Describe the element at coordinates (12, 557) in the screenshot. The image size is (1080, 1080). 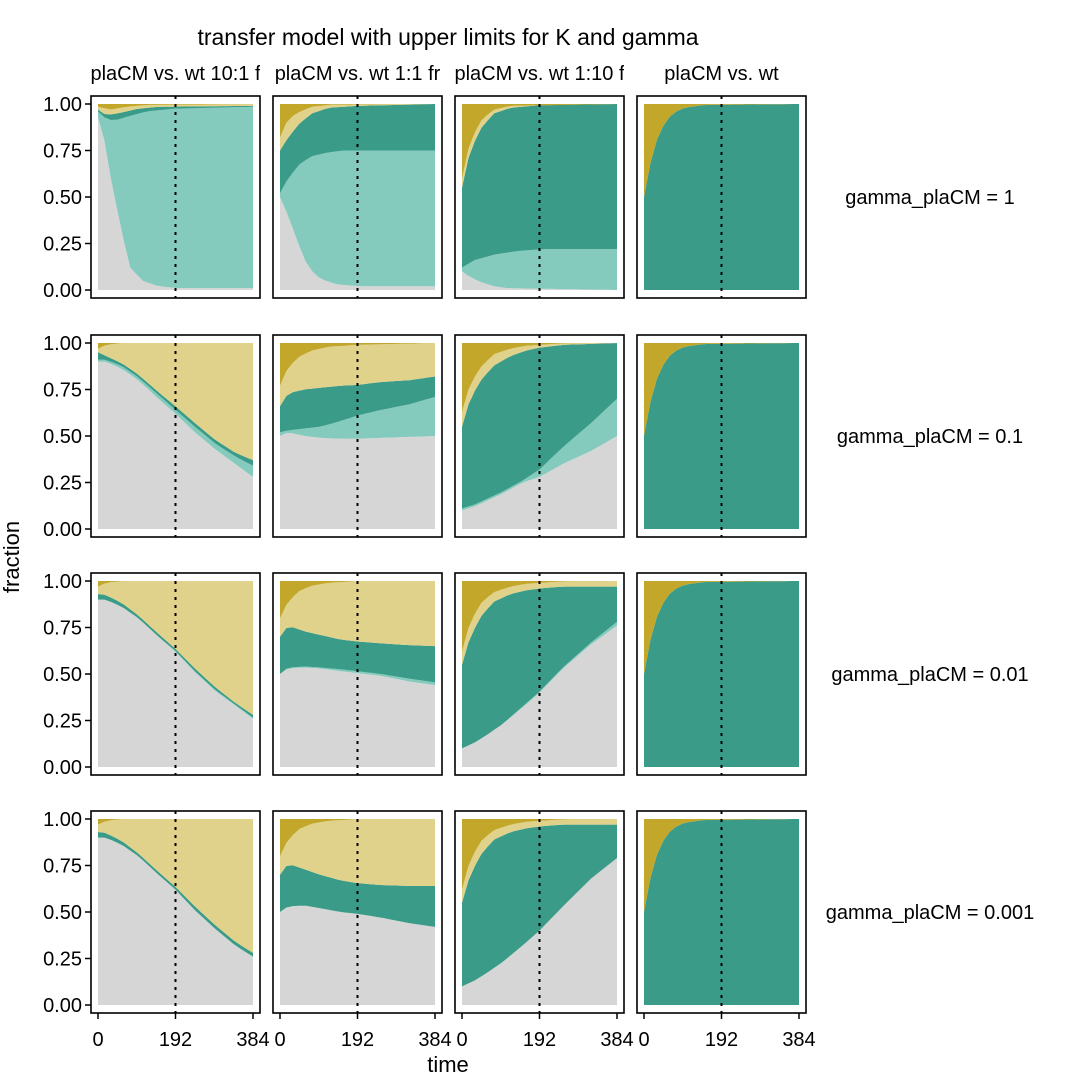
I see `y-axis-label: fraction` at that location.